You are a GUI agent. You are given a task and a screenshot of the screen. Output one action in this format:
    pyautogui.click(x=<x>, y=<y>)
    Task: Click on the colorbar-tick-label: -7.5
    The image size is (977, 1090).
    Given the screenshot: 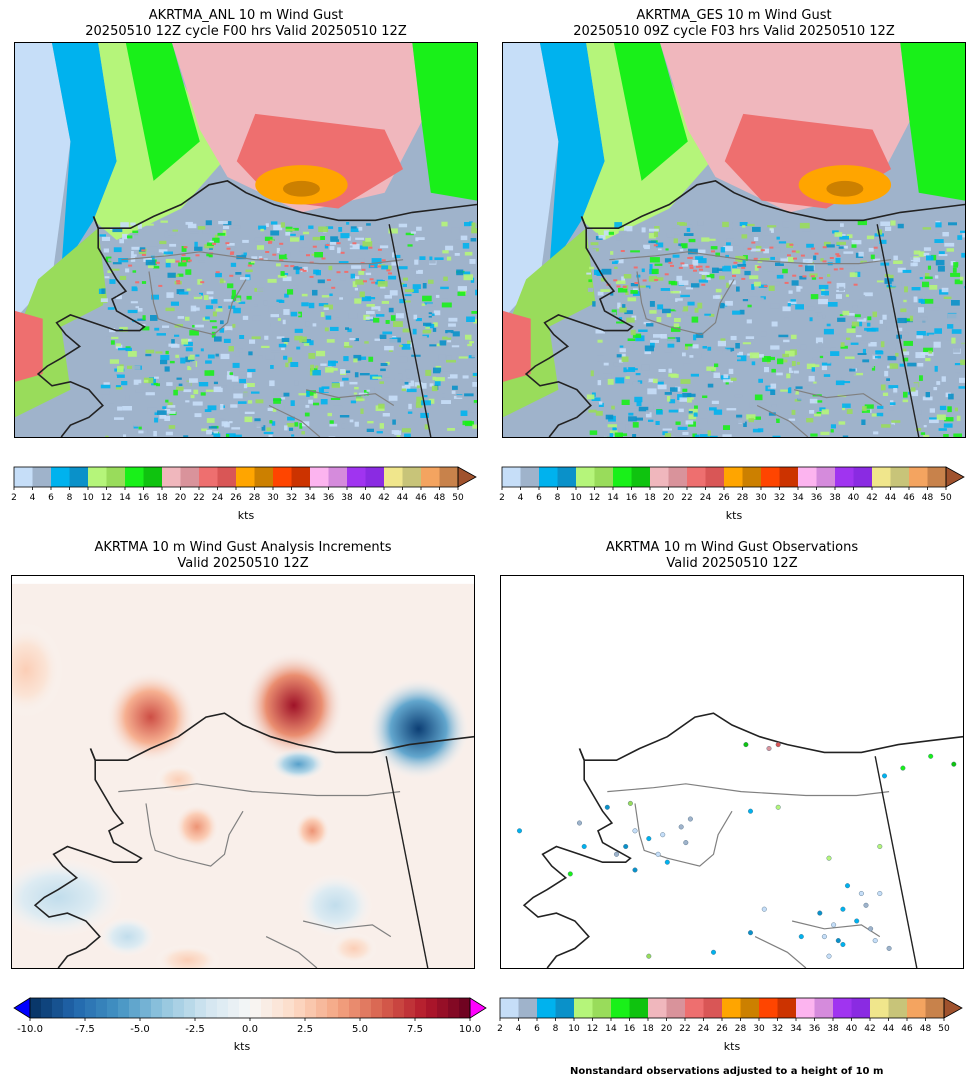 What is the action you would take?
    pyautogui.click(x=85, y=1029)
    